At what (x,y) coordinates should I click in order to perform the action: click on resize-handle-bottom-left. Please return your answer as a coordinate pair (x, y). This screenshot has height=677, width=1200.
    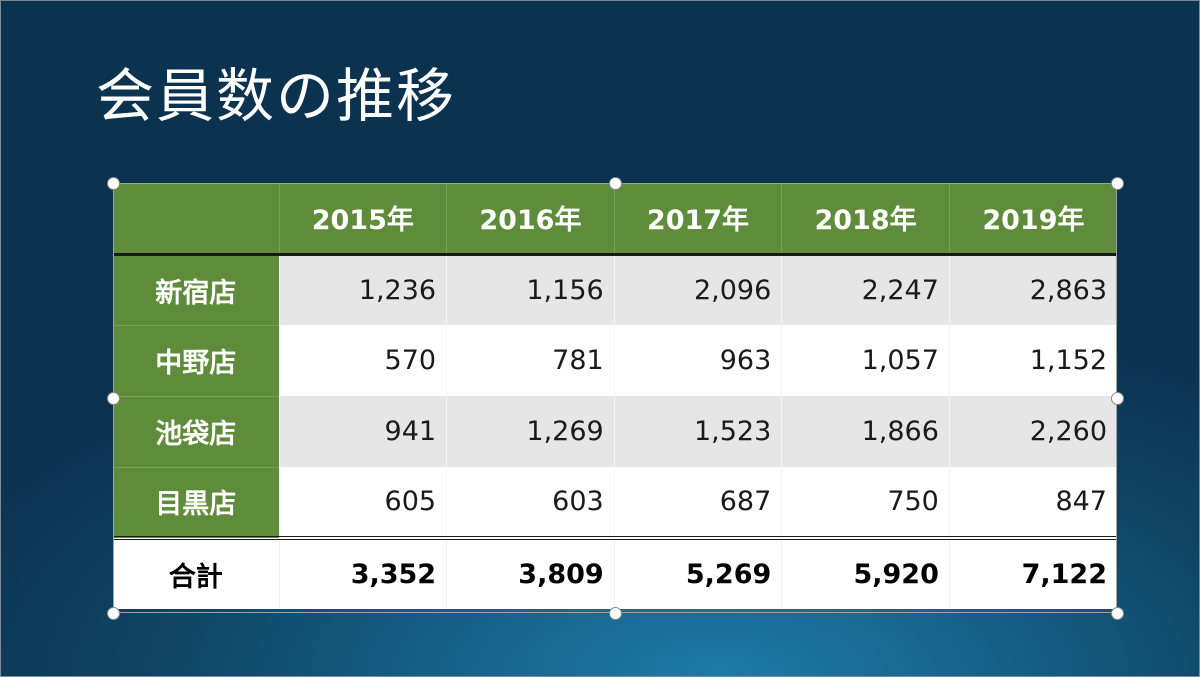
    Looking at the image, I should click on (113, 613).